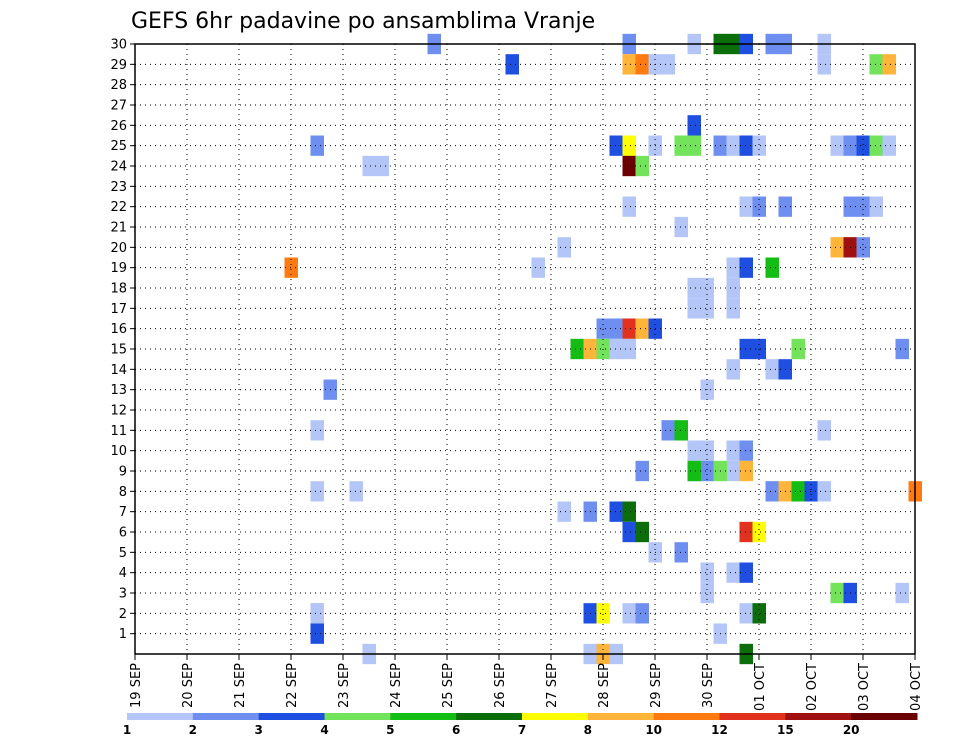 Image resolution: width=960 pixels, height=742 pixels. I want to click on y-tick-label: 16, so click(118, 329).